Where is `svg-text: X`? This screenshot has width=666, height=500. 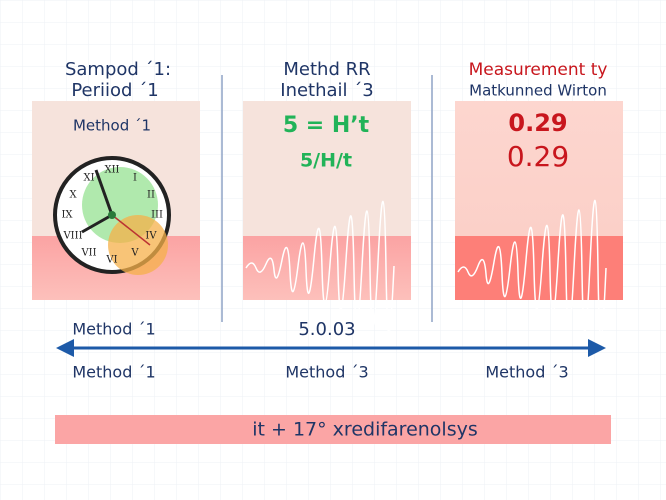 svg-text: X is located at coordinates (73, 195).